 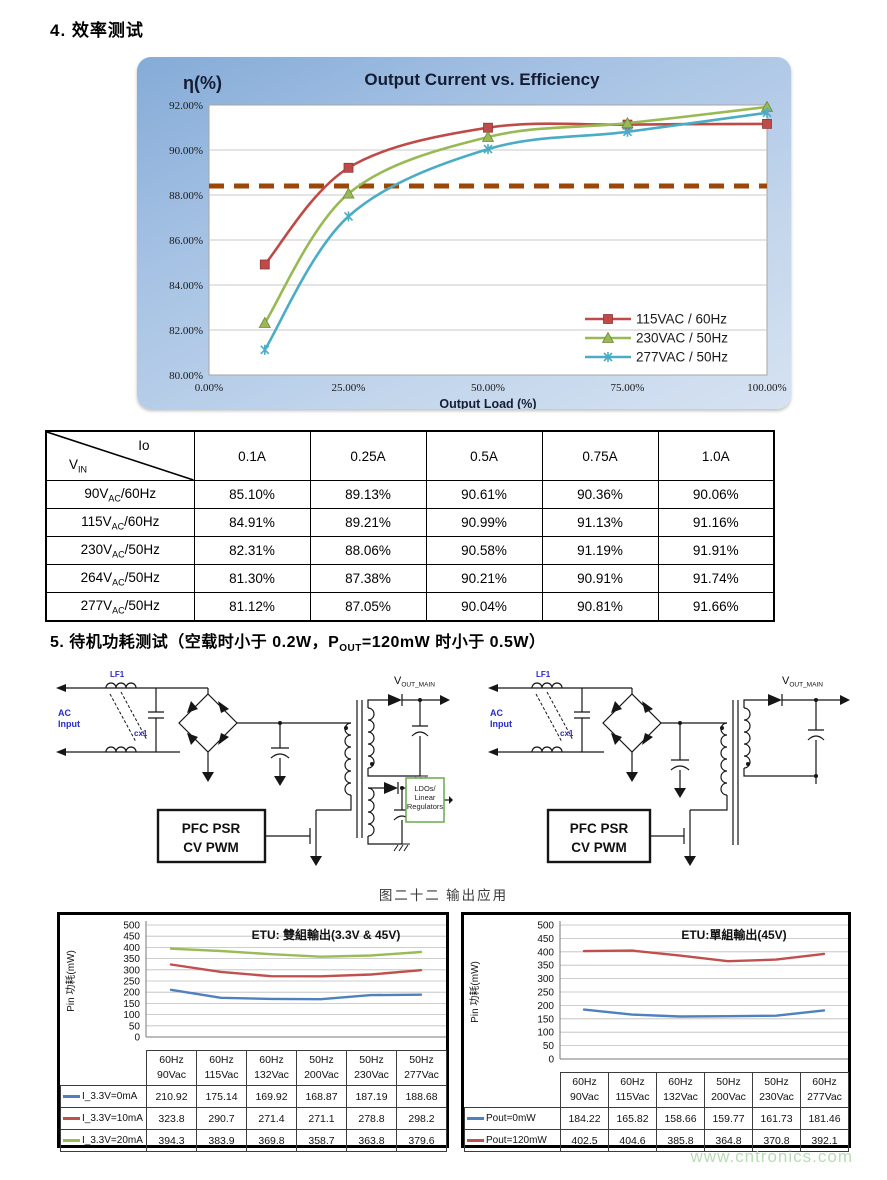 What do you see at coordinates (252, 494) in the screenshot?
I see `efficiency-value: 85.10%` at bounding box center [252, 494].